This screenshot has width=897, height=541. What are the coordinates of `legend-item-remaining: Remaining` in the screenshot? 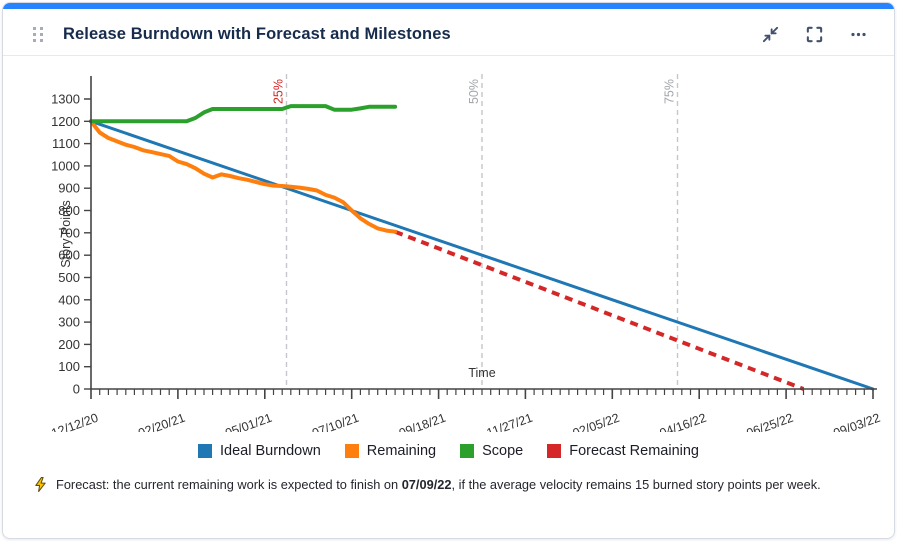 It's located at (390, 451).